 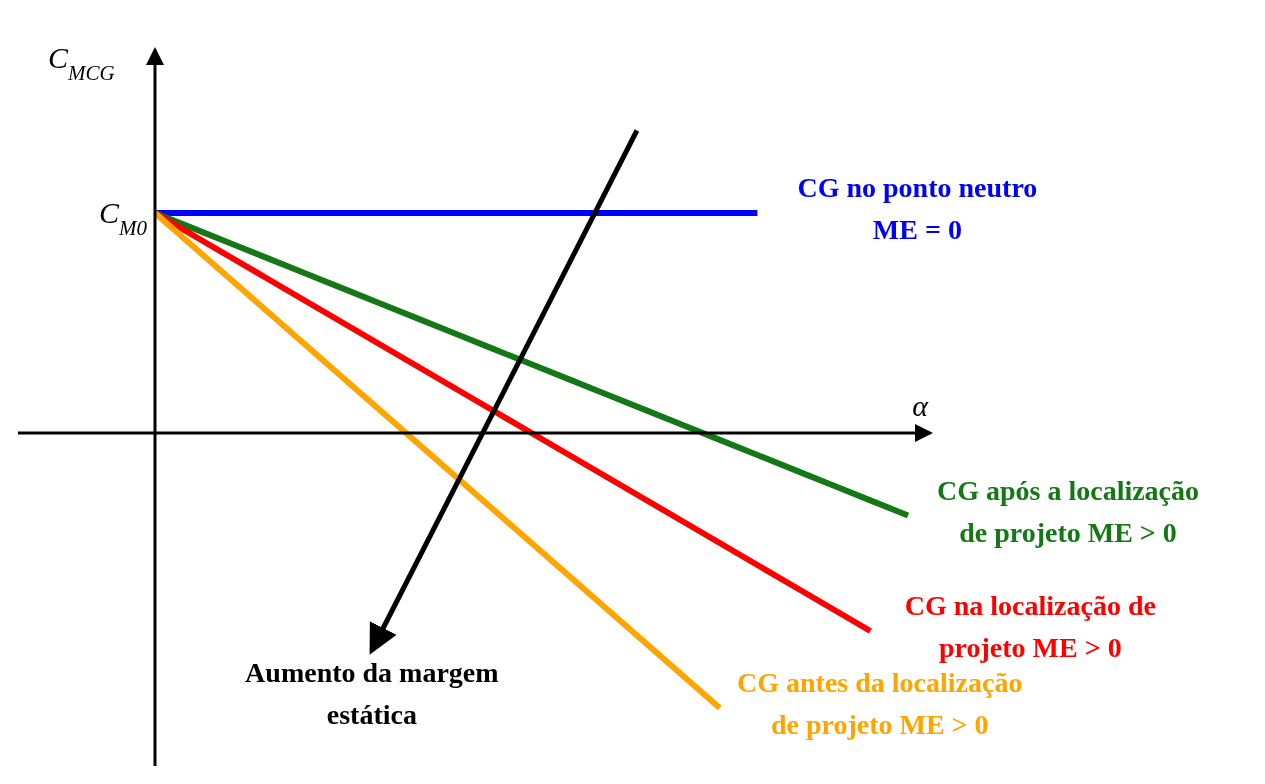 I want to click on x-axis-title: α, so click(x=921, y=405).